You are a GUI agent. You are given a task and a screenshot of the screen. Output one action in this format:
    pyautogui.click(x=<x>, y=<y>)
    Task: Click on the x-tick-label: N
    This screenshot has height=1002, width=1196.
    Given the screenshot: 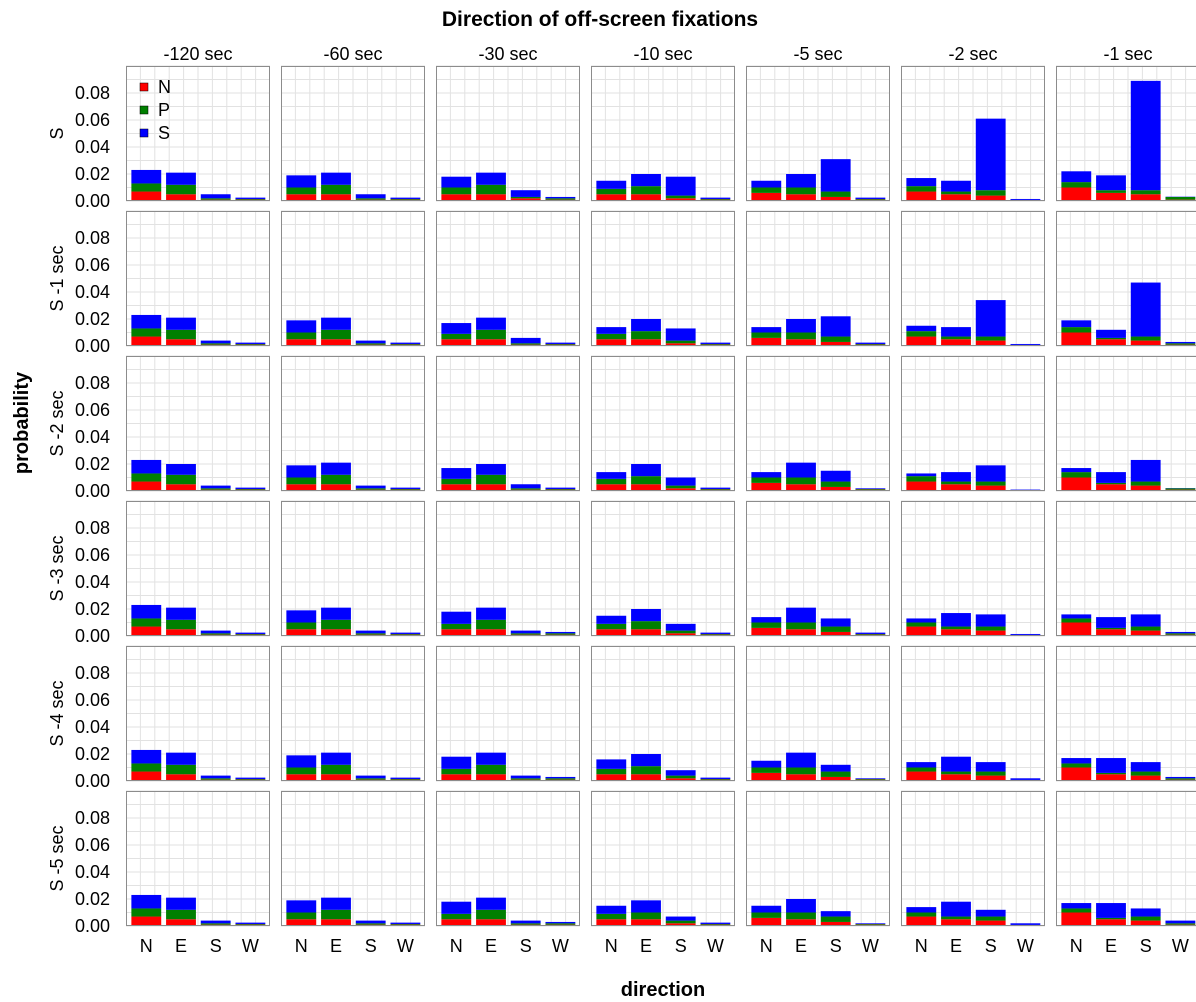 What is the action you would take?
    pyautogui.click(x=301, y=946)
    